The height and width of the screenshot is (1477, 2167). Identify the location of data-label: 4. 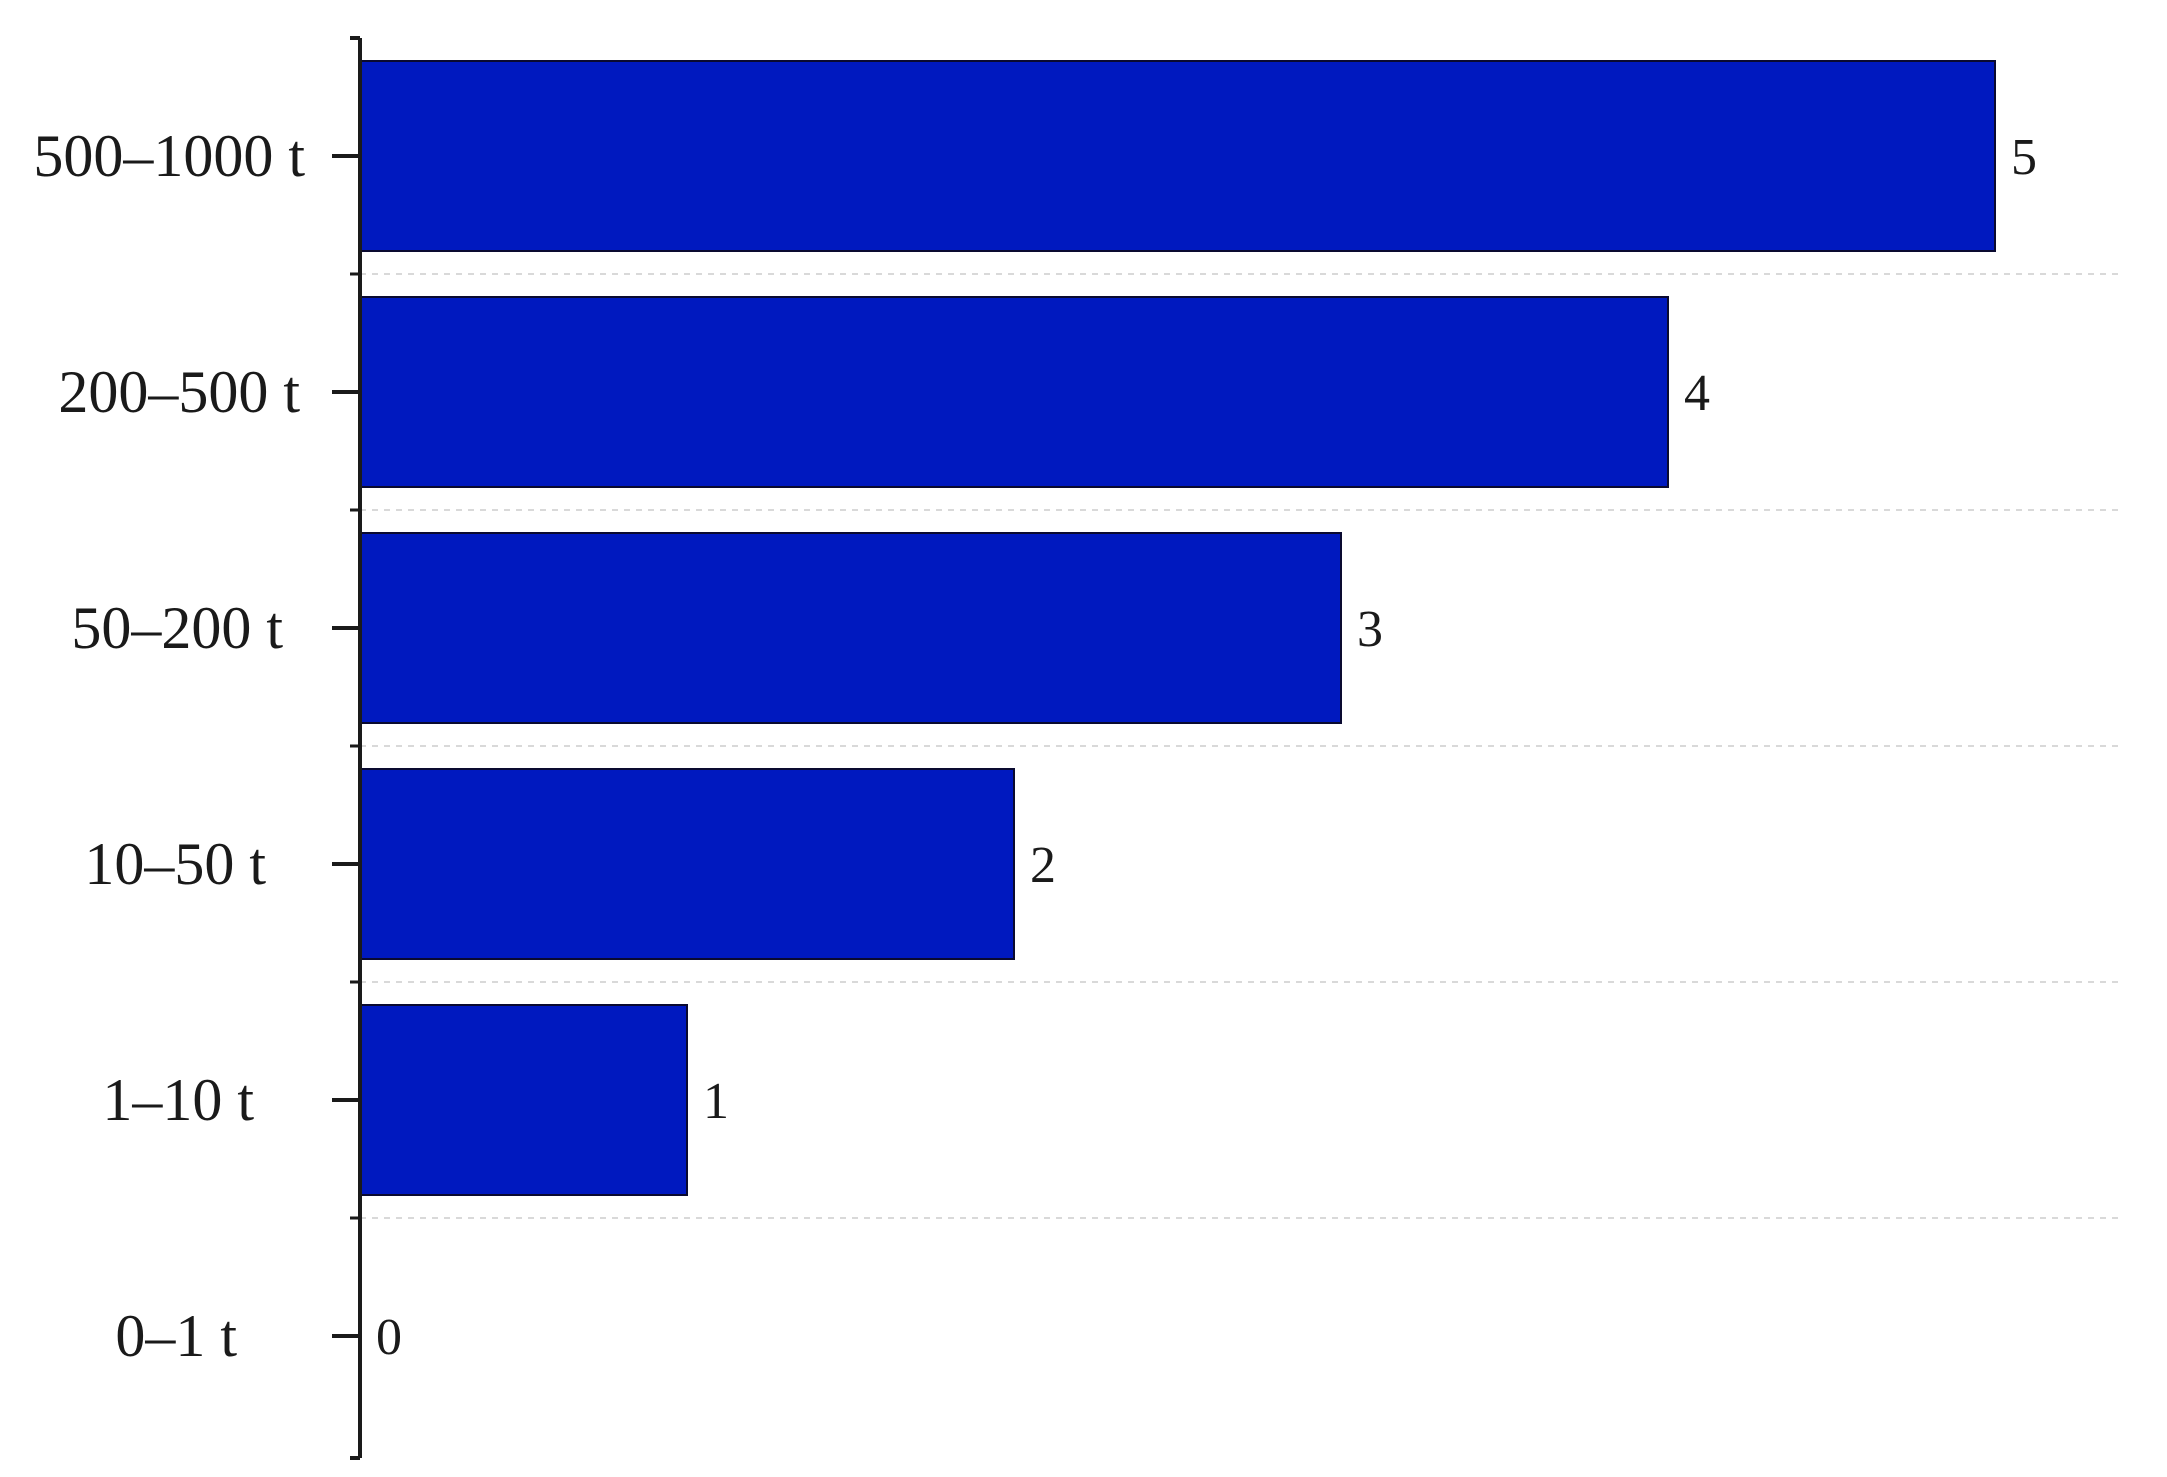
(1697, 393).